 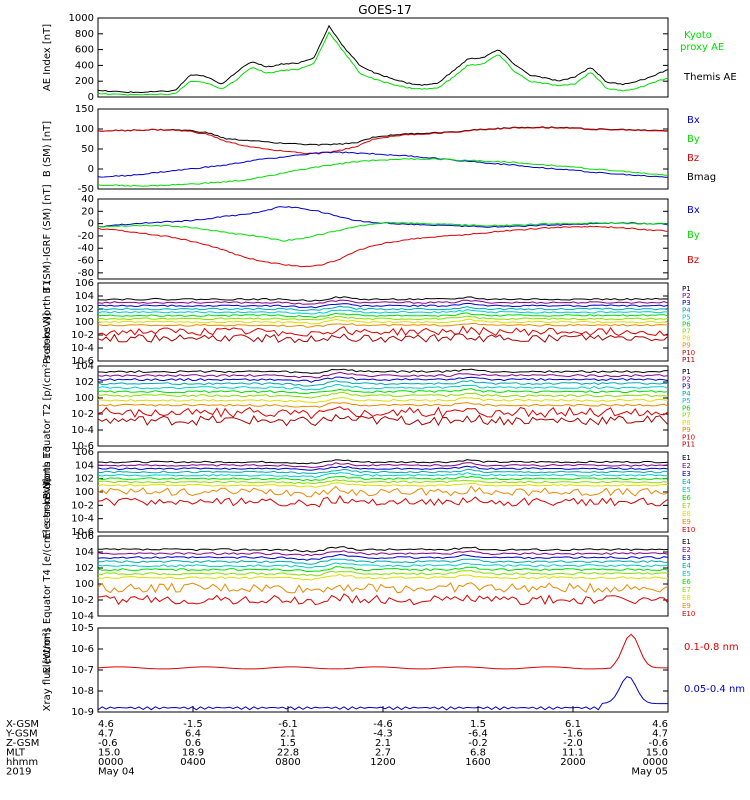 I want to click on legend-entry: By, so click(x=693, y=235).